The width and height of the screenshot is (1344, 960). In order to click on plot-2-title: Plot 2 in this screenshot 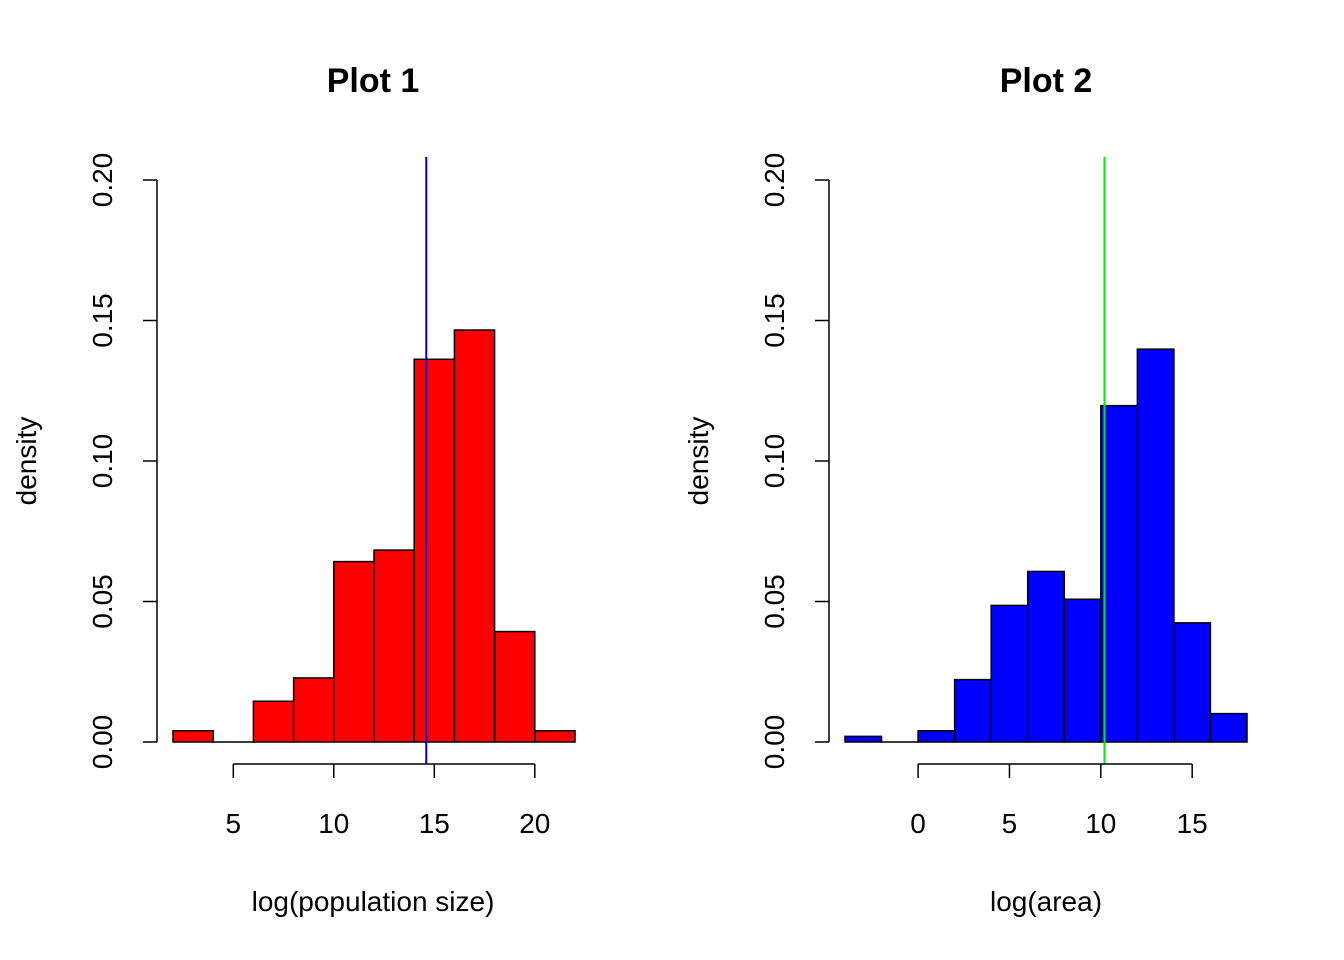, I will do `click(1046, 81)`.